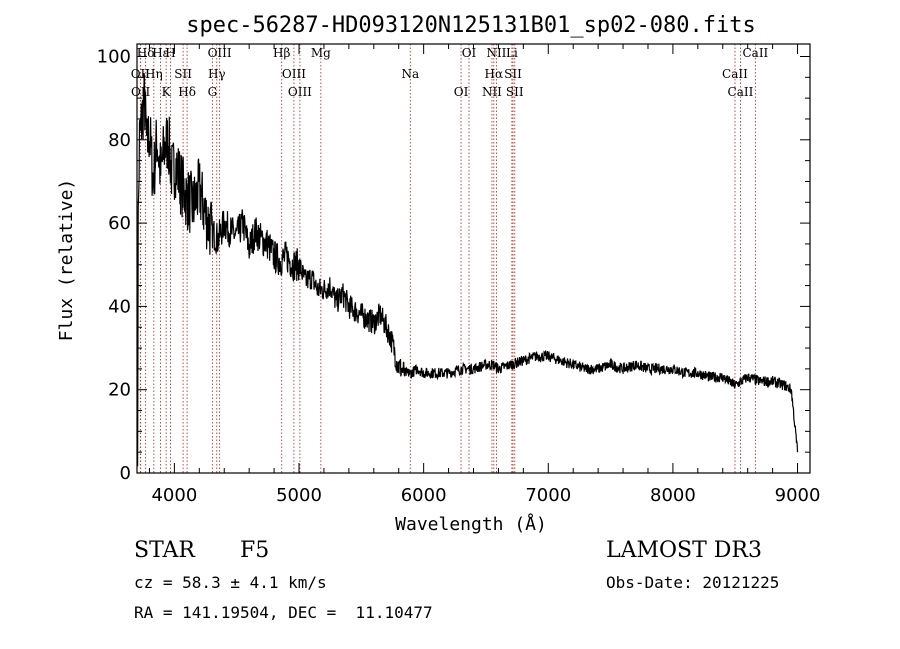 The image size is (900, 649). Describe the element at coordinates (119, 140) in the screenshot. I see `y-tick-label: 80` at that location.